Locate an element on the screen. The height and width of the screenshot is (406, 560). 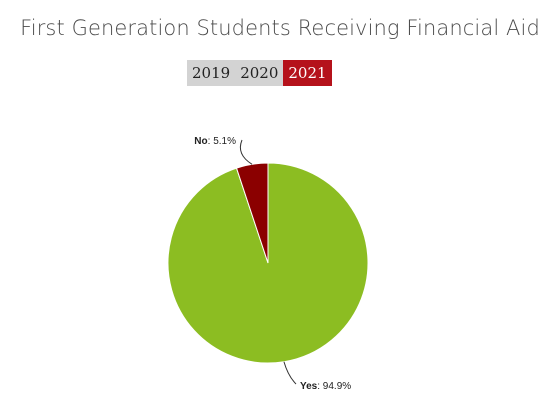
connector-no is located at coordinates (246, 152).